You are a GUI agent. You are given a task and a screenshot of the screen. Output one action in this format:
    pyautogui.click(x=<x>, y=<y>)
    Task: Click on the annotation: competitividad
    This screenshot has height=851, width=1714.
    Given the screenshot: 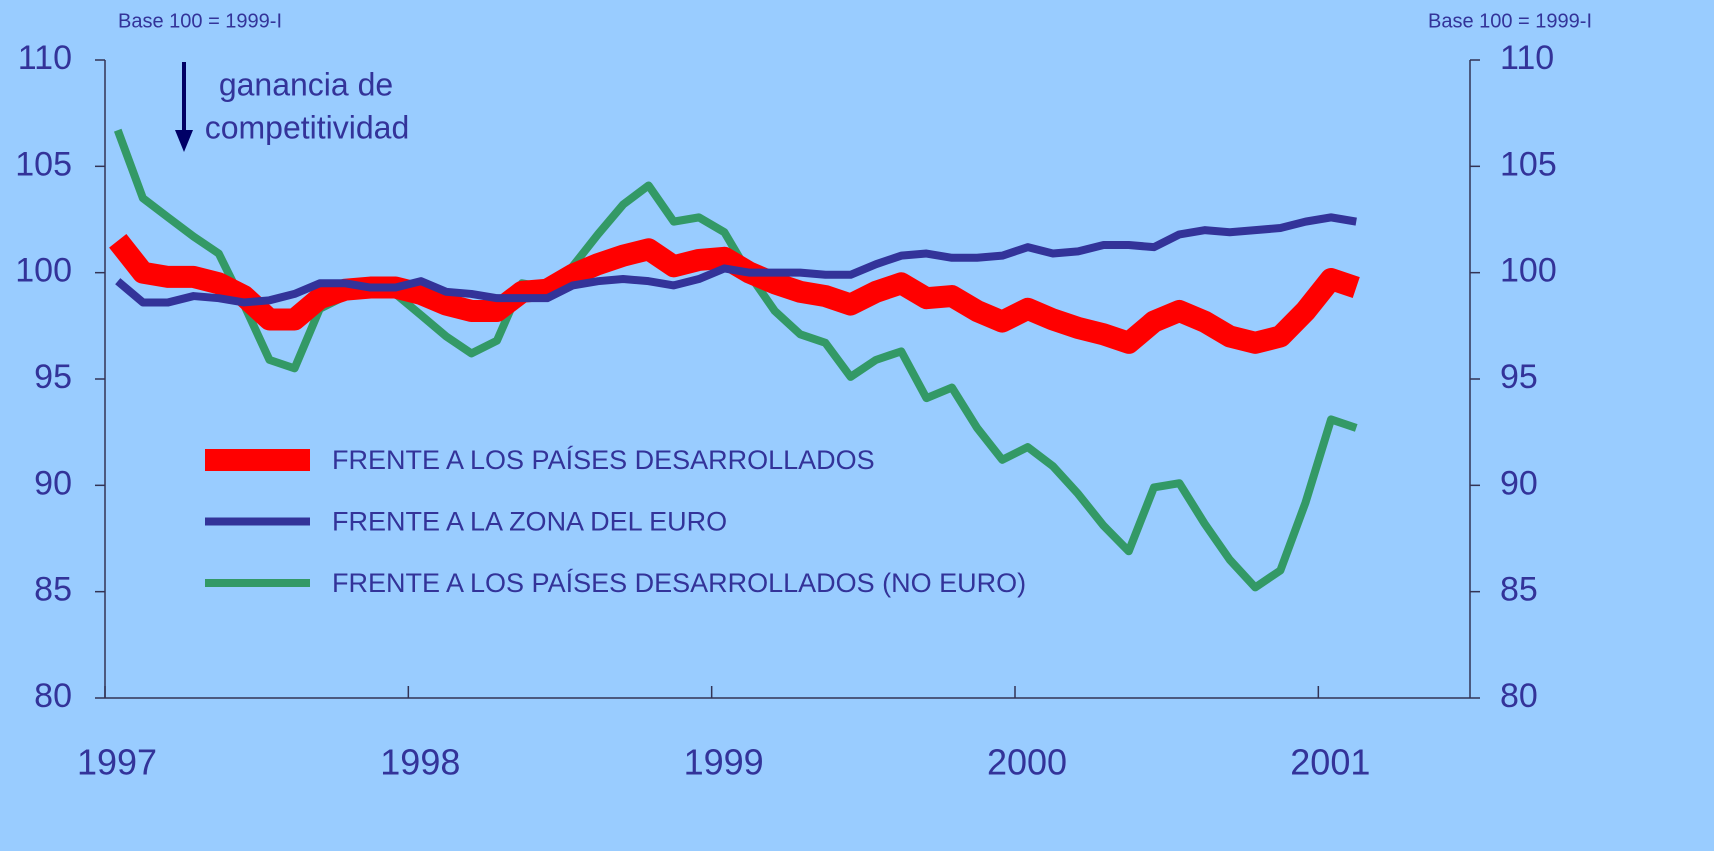 What is the action you would take?
    pyautogui.click(x=307, y=127)
    